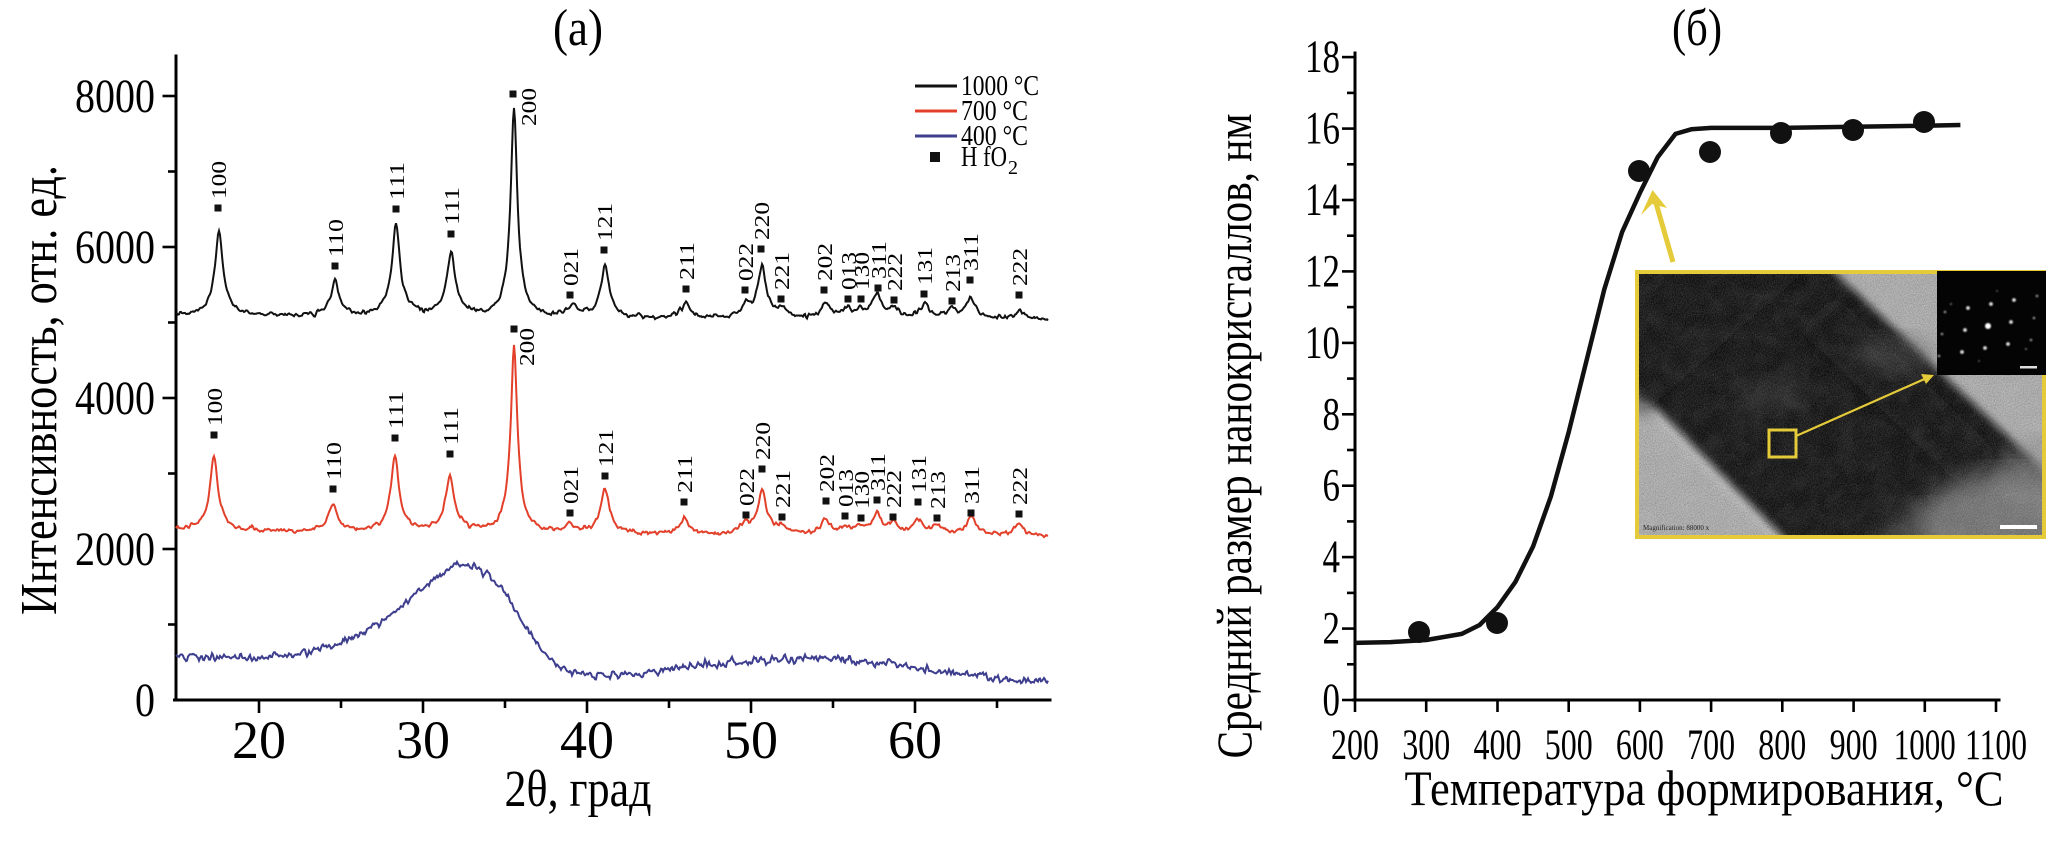  Describe the element at coordinates (115, 247) in the screenshot. I see `svg-text: 6000` at that location.